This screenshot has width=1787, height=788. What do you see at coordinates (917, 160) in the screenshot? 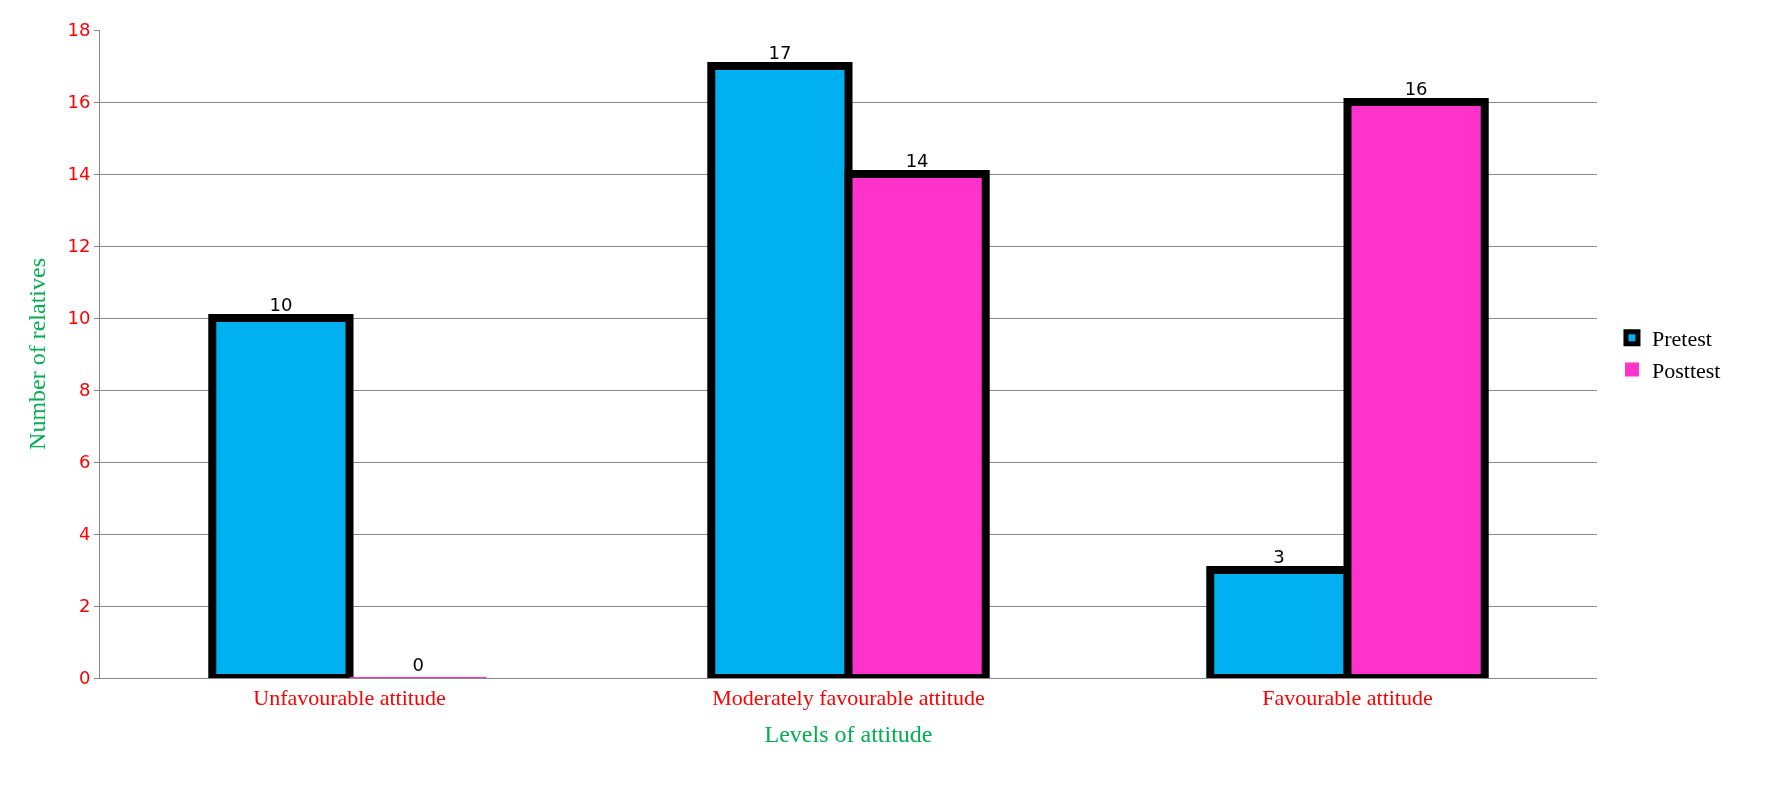
I see `data-label: 14` at bounding box center [917, 160].